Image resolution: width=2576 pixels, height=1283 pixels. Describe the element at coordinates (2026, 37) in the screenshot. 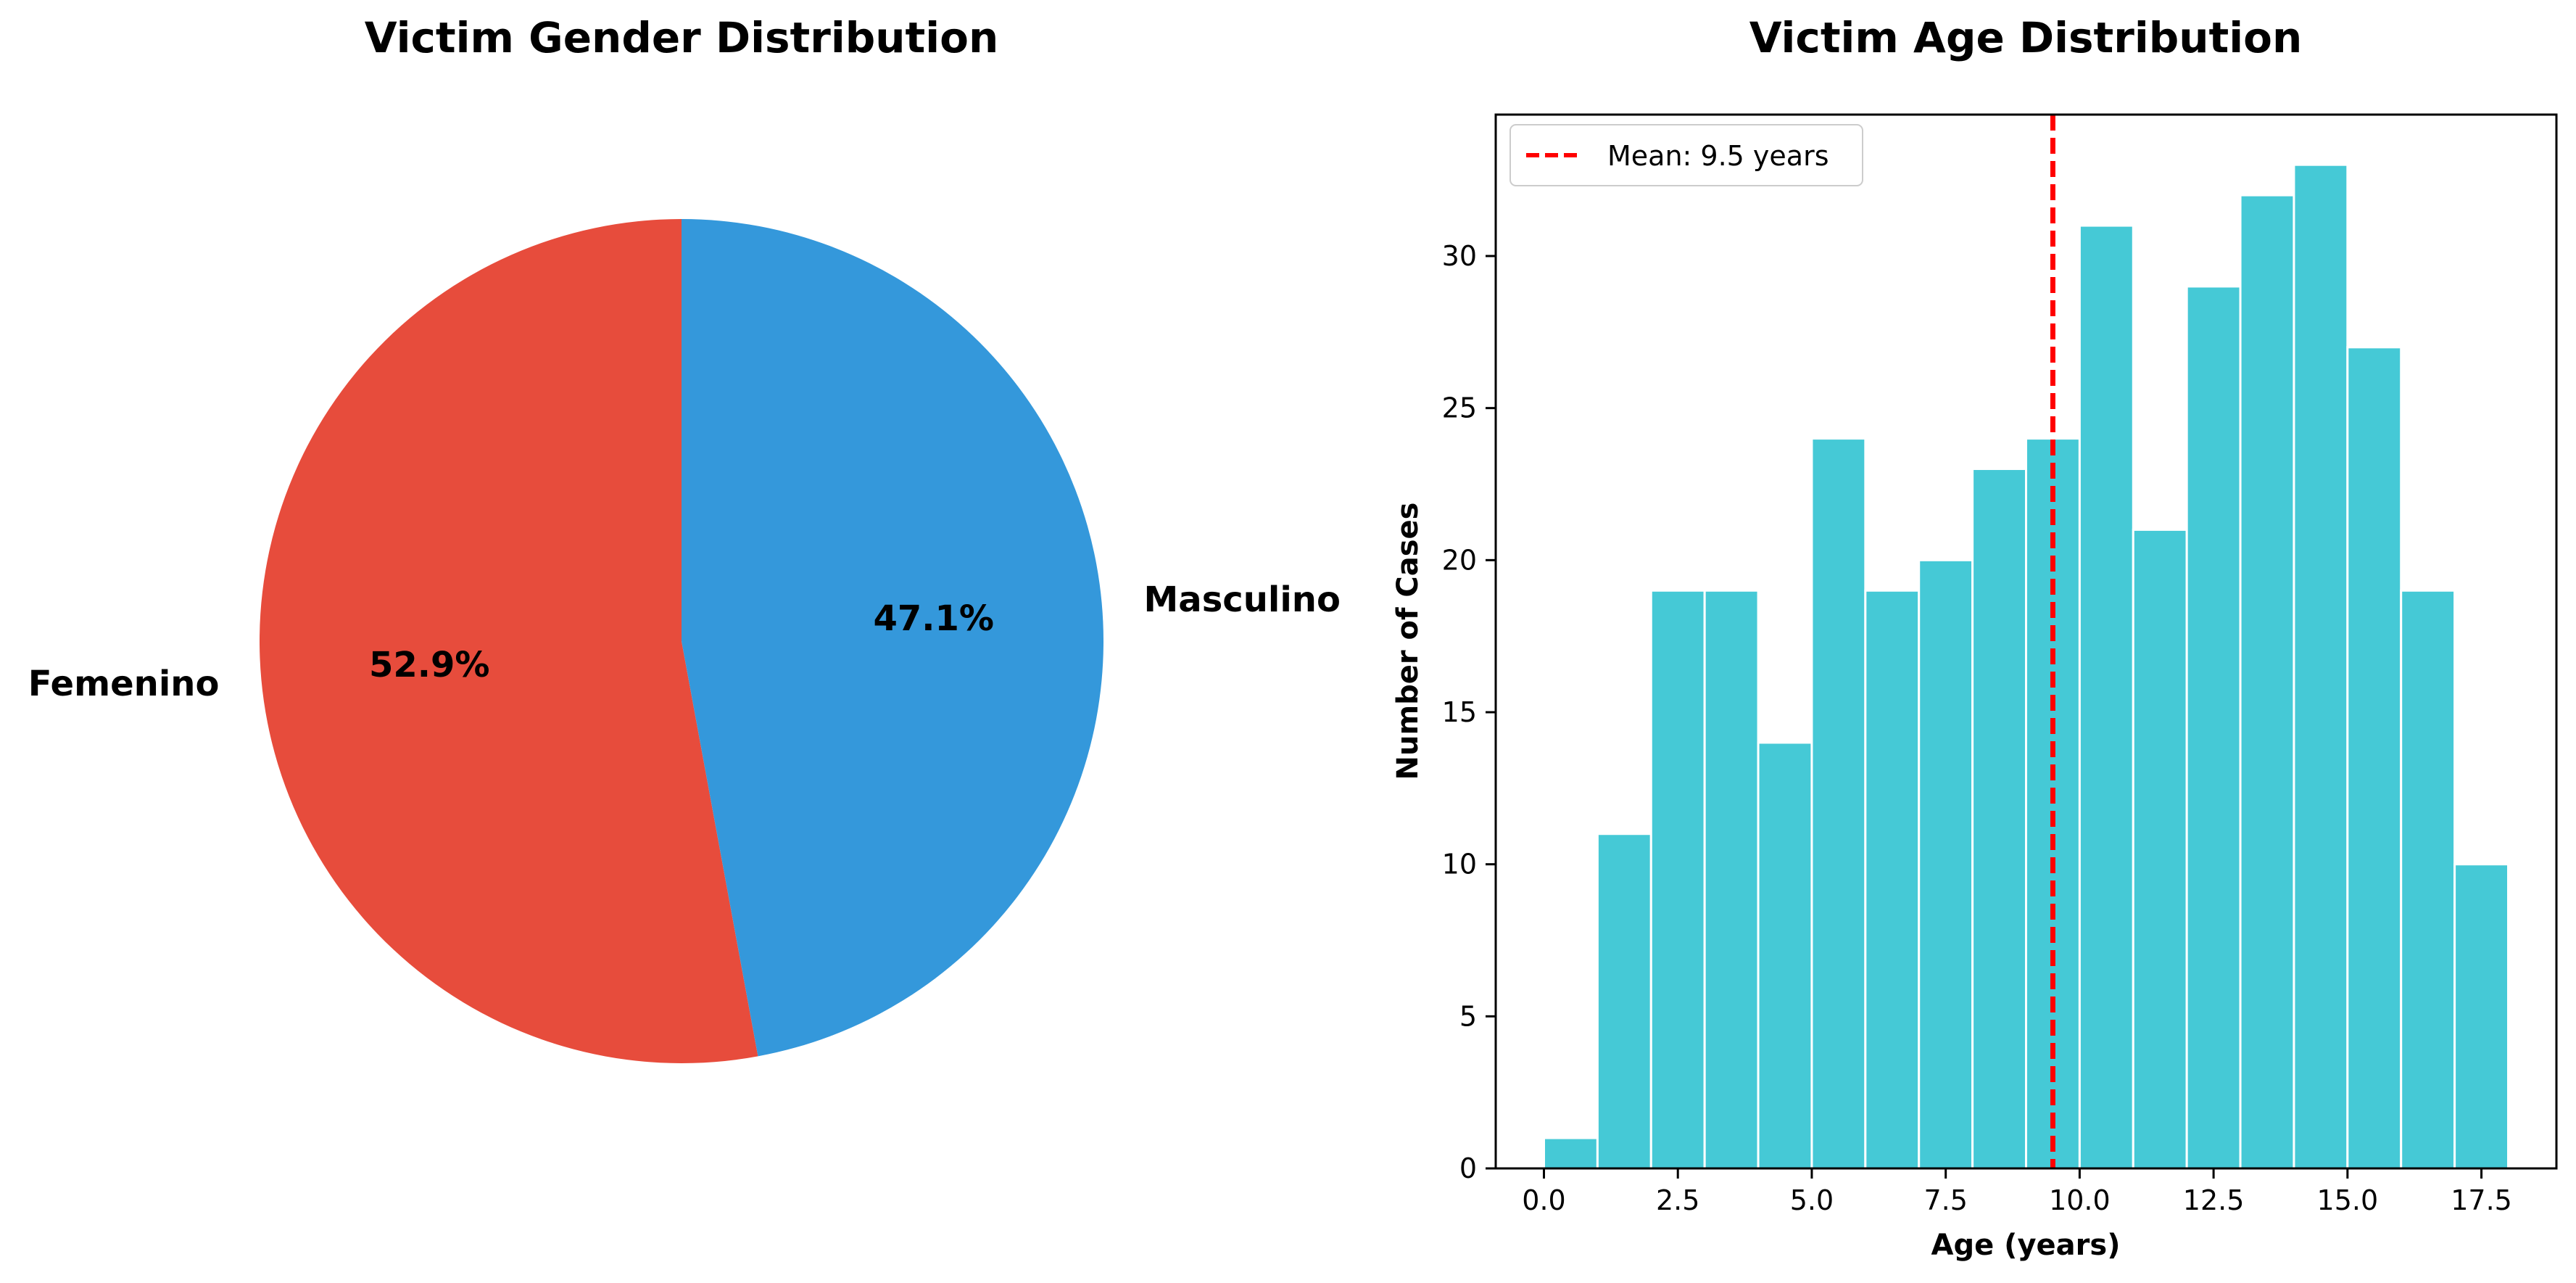

I see `histogram-title: Victim Age Distribution` at that location.